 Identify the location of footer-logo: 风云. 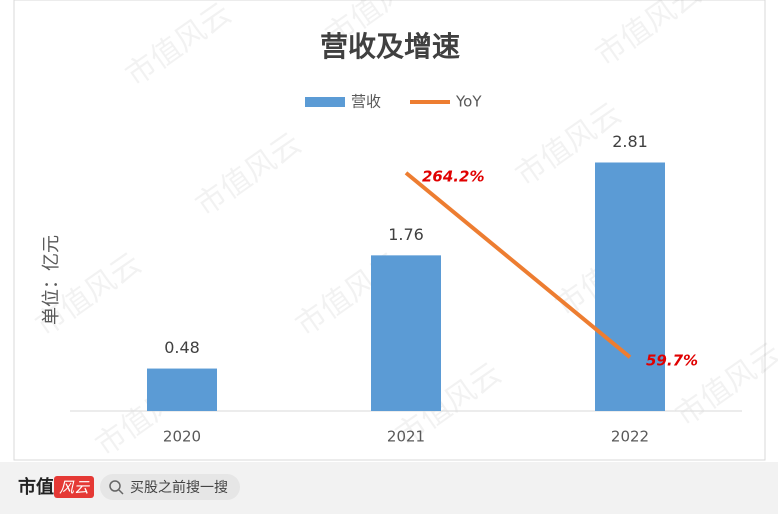
(74, 488).